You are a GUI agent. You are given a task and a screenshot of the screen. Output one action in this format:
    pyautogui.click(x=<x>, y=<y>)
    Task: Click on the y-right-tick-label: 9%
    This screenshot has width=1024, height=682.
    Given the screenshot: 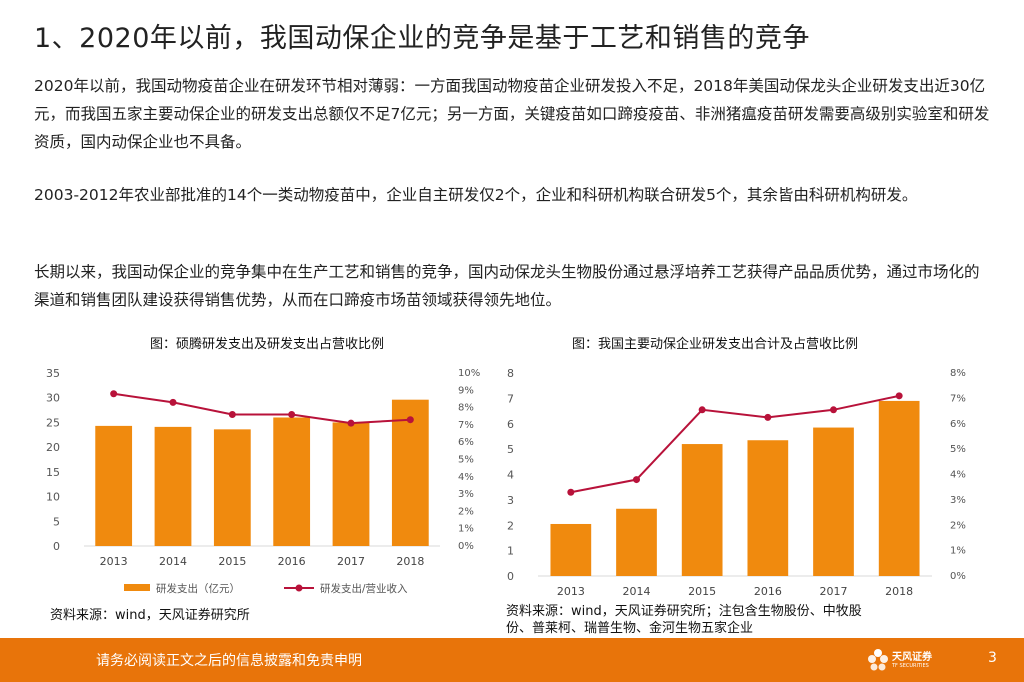 What is the action you would take?
    pyautogui.click(x=466, y=390)
    